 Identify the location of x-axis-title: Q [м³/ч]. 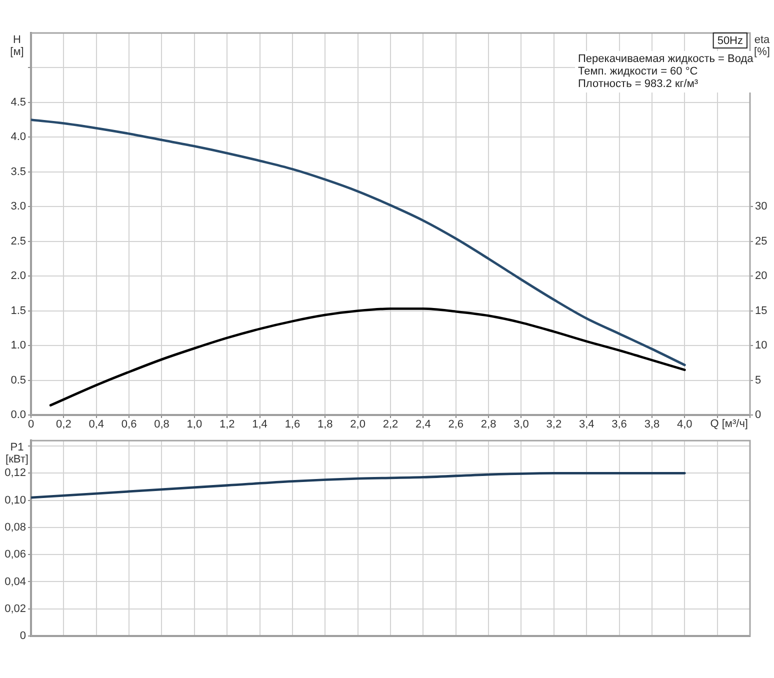
(729, 424).